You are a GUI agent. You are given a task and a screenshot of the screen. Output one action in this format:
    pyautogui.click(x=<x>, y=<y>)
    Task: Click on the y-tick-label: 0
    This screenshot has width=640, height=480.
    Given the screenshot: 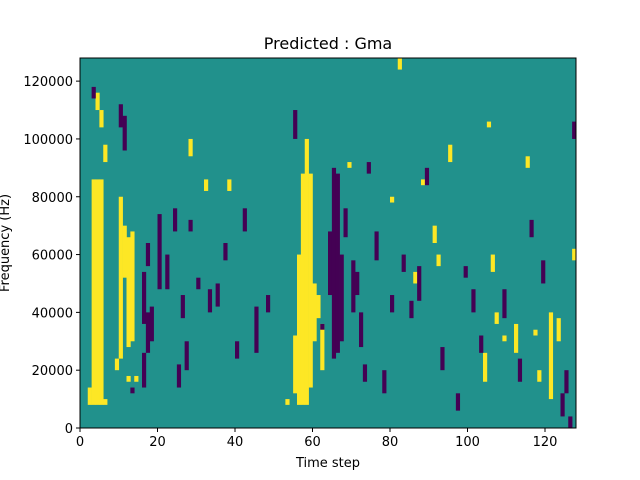 What is the action you would take?
    pyautogui.click(x=69, y=429)
    